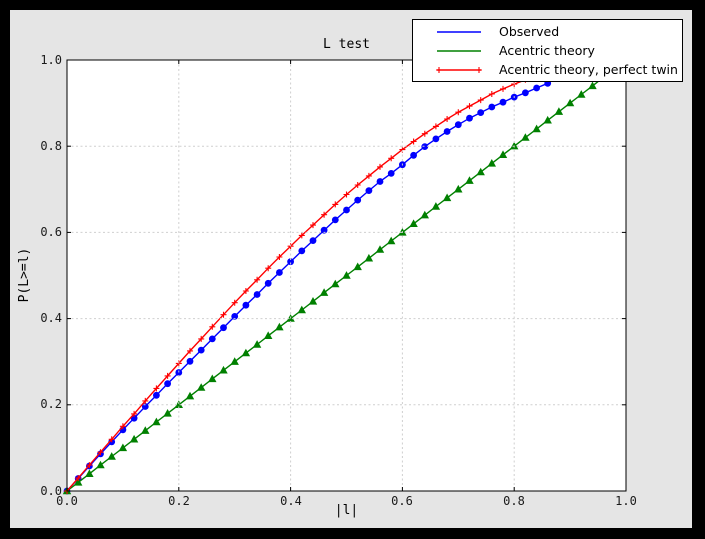 Image resolution: width=705 pixels, height=539 pixels. What do you see at coordinates (179, 501) in the screenshot?
I see `x-tick-label: 0.2` at bounding box center [179, 501].